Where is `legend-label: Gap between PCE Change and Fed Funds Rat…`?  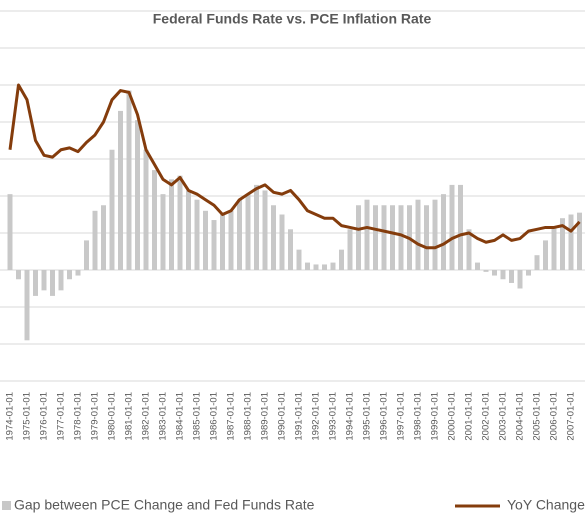 legend-label: Gap between PCE Change and Fed Funds Rat… is located at coordinates (164, 505).